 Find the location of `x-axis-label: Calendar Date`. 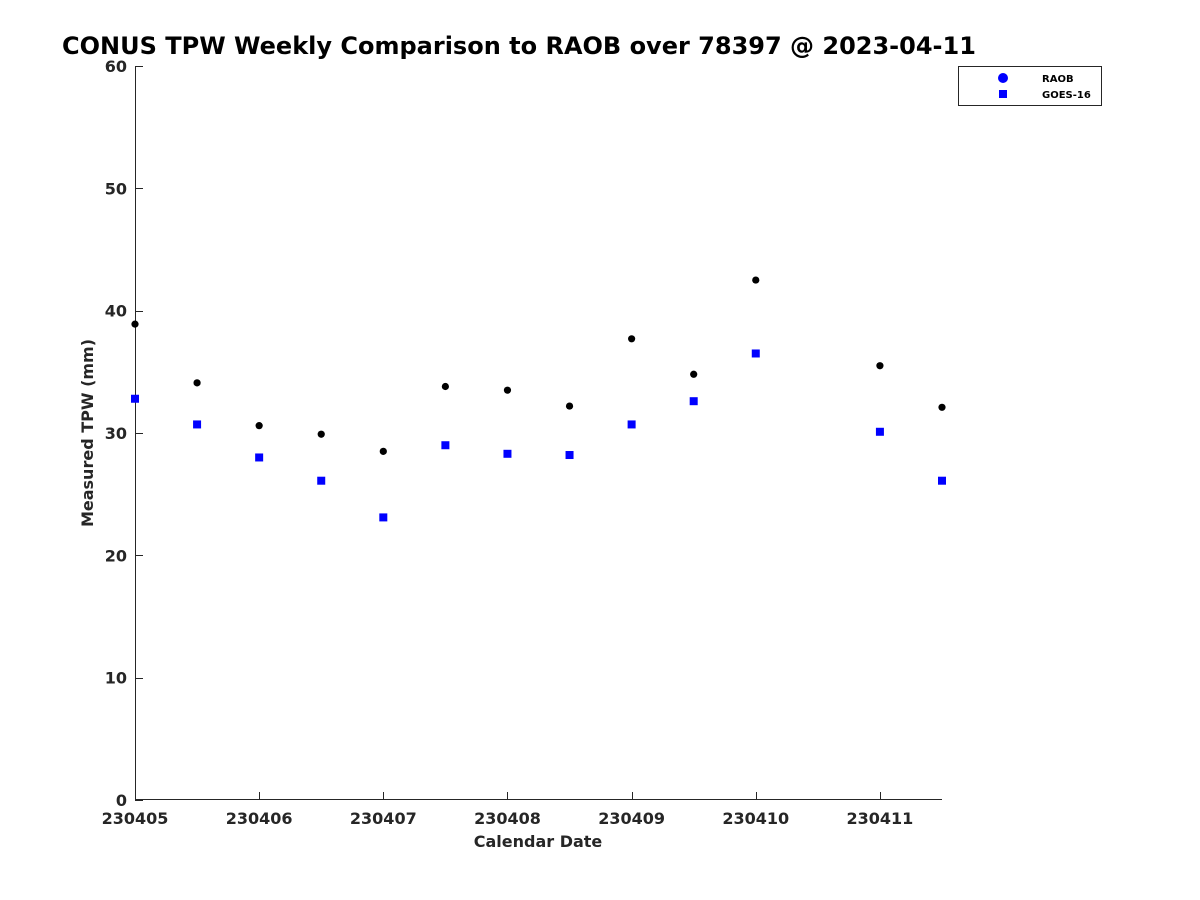

x-axis-label: Calendar Date is located at coordinates (538, 841).